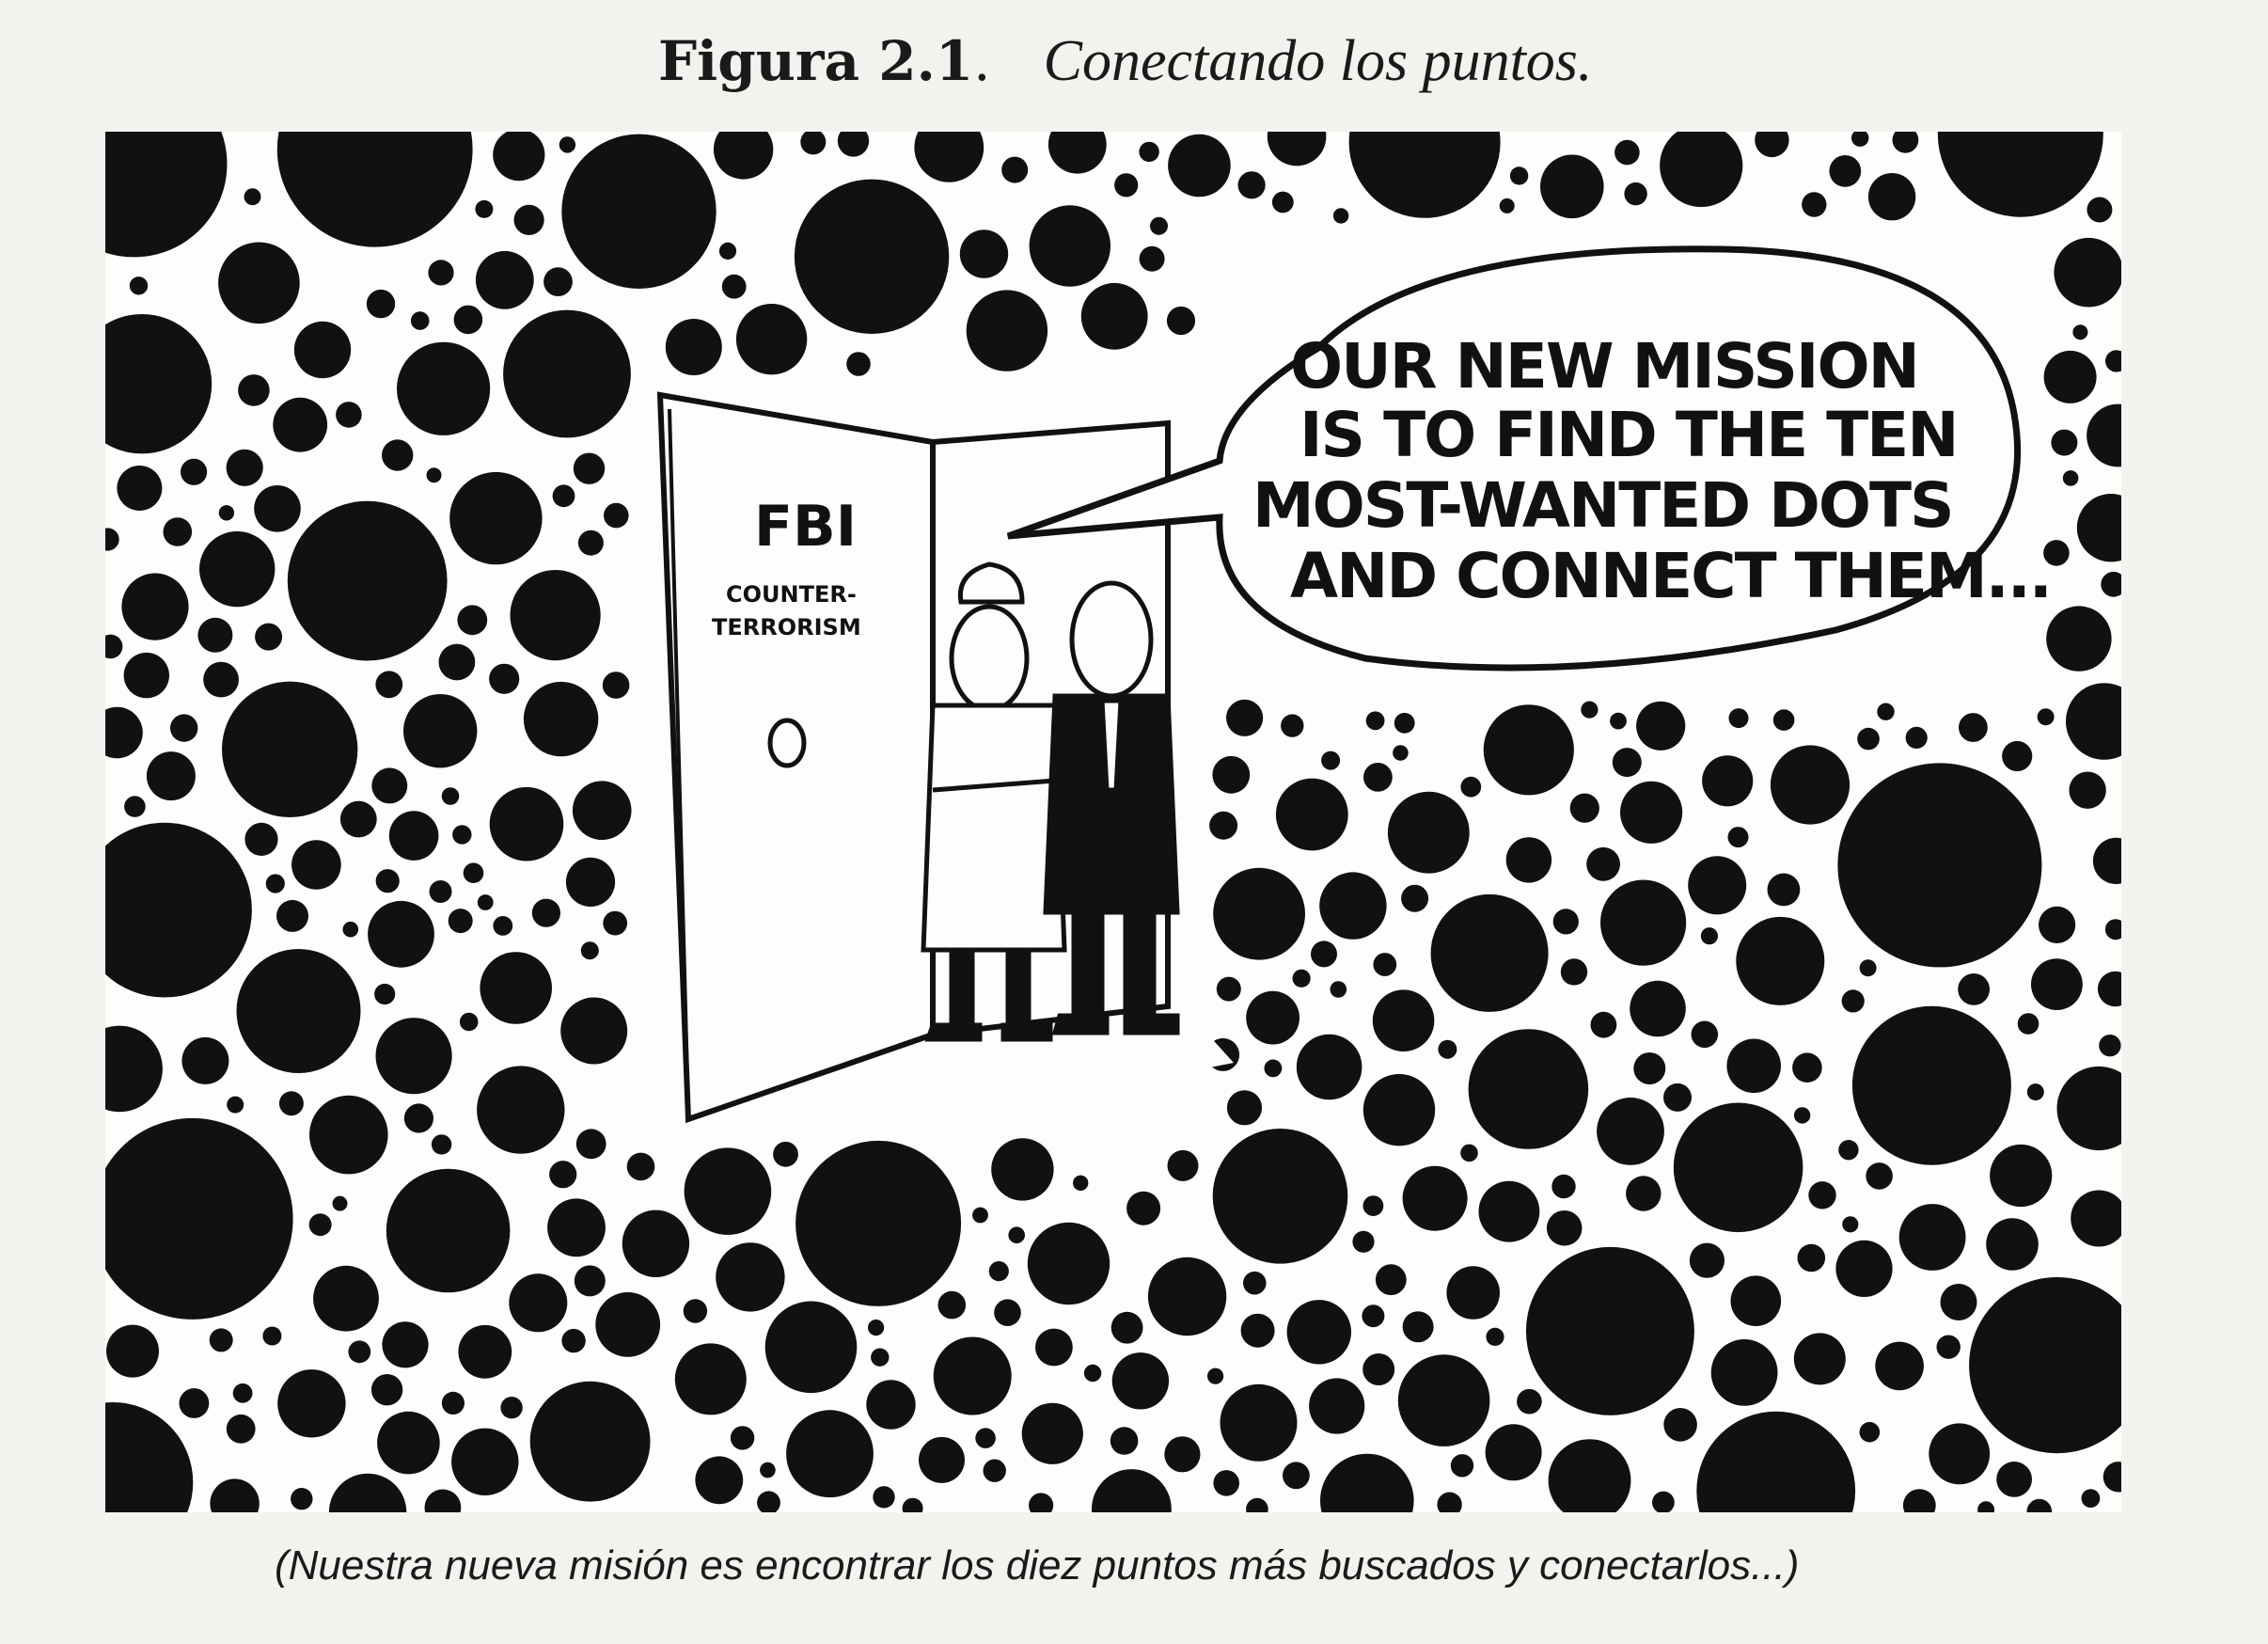  What do you see at coordinates (679, 761) in the screenshot?
I see `door-edge` at bounding box center [679, 761].